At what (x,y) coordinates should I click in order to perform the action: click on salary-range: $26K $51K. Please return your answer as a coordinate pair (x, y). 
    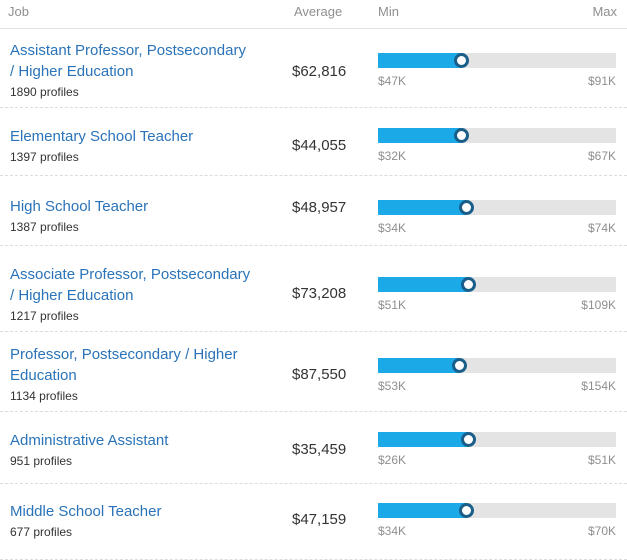
    Looking at the image, I should click on (497, 451).